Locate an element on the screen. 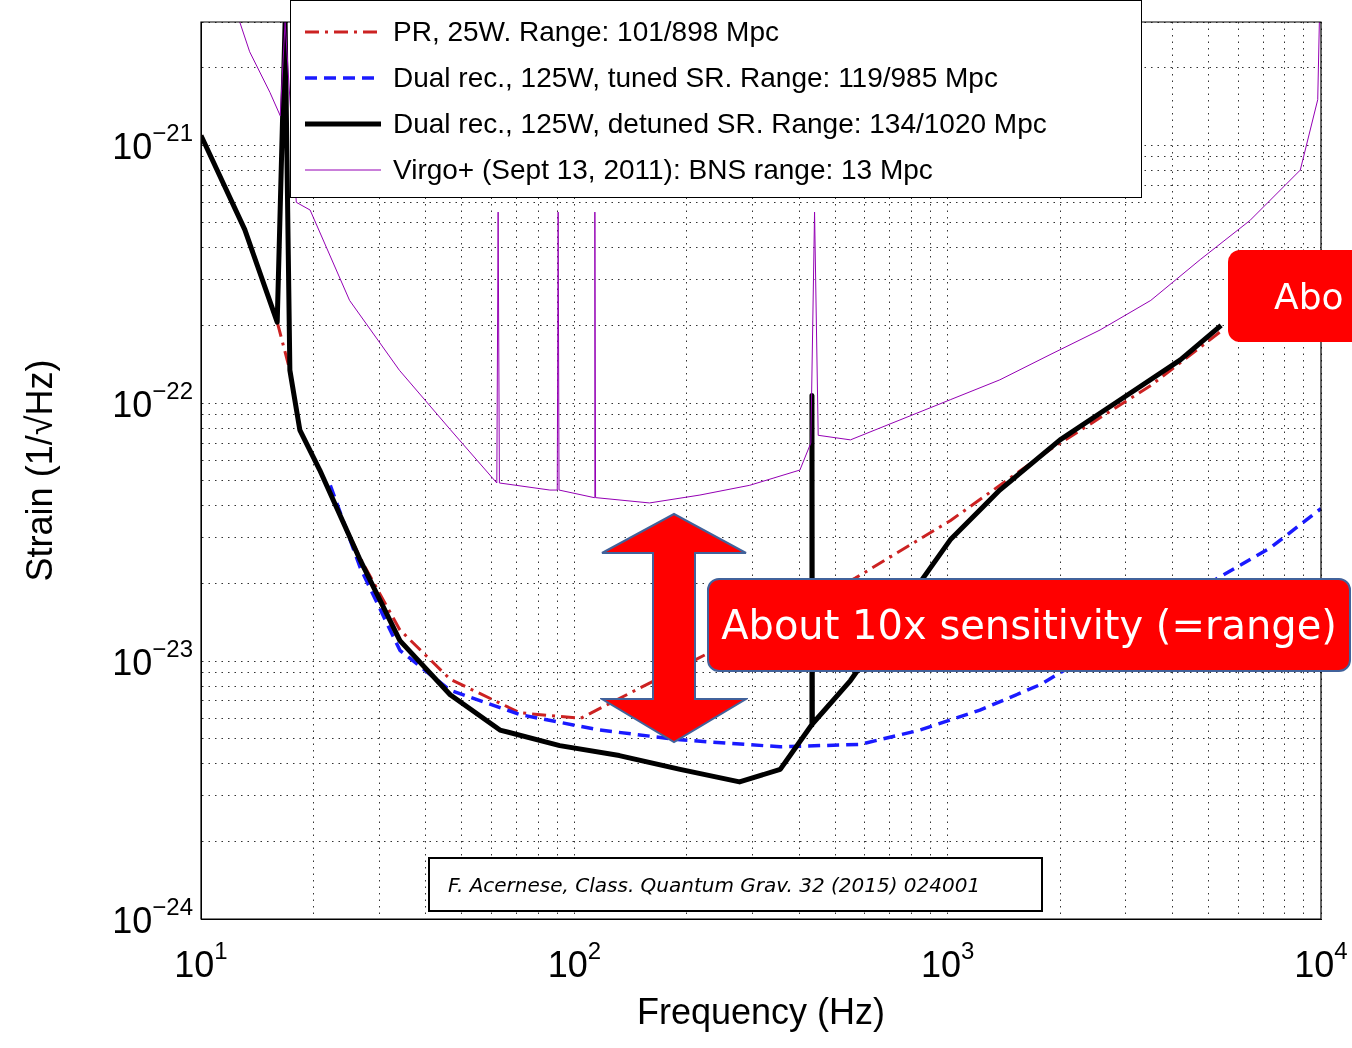 The image size is (1352, 1048). annotation: About 10x sensitivity (=range) is located at coordinates (1029, 625).